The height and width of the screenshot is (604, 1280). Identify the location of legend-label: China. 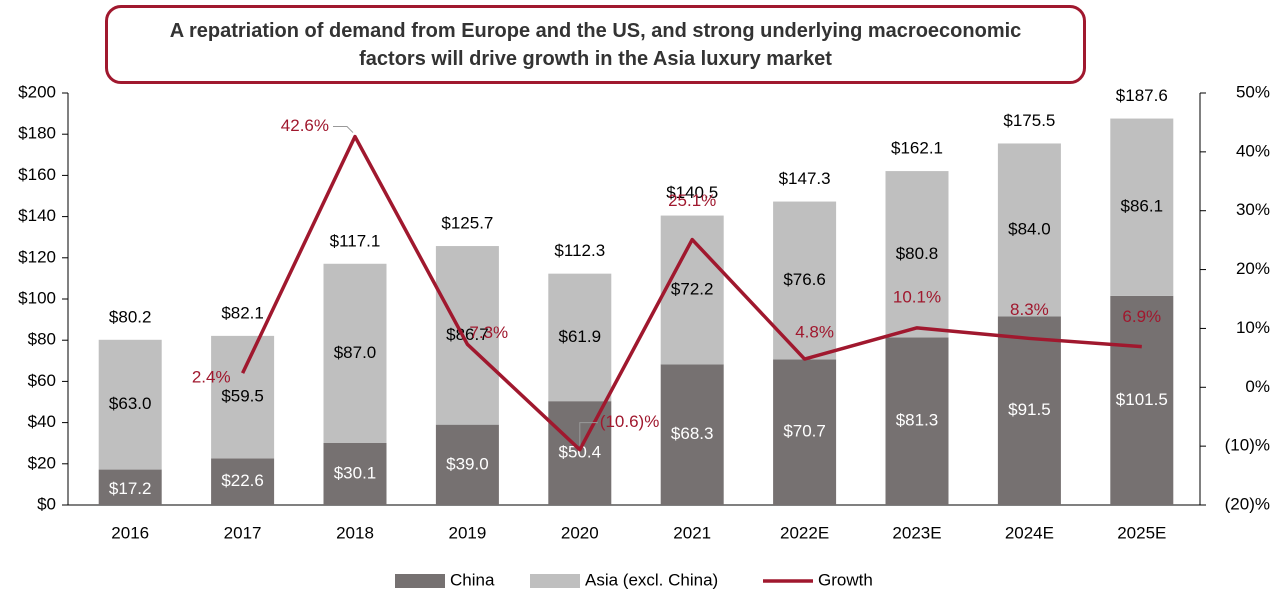
(472, 579).